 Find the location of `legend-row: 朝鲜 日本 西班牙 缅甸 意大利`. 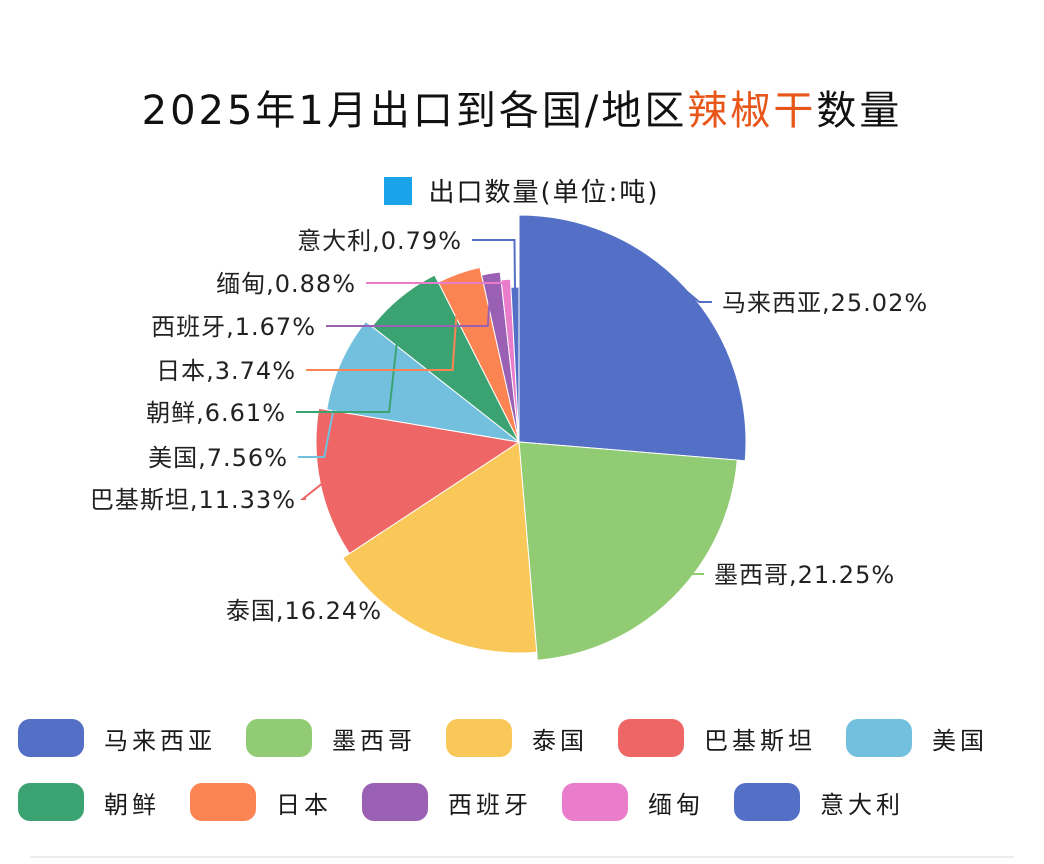

legend-row: 朝鲜 日本 西班牙 缅甸 意大利 is located at coordinates (523, 802).